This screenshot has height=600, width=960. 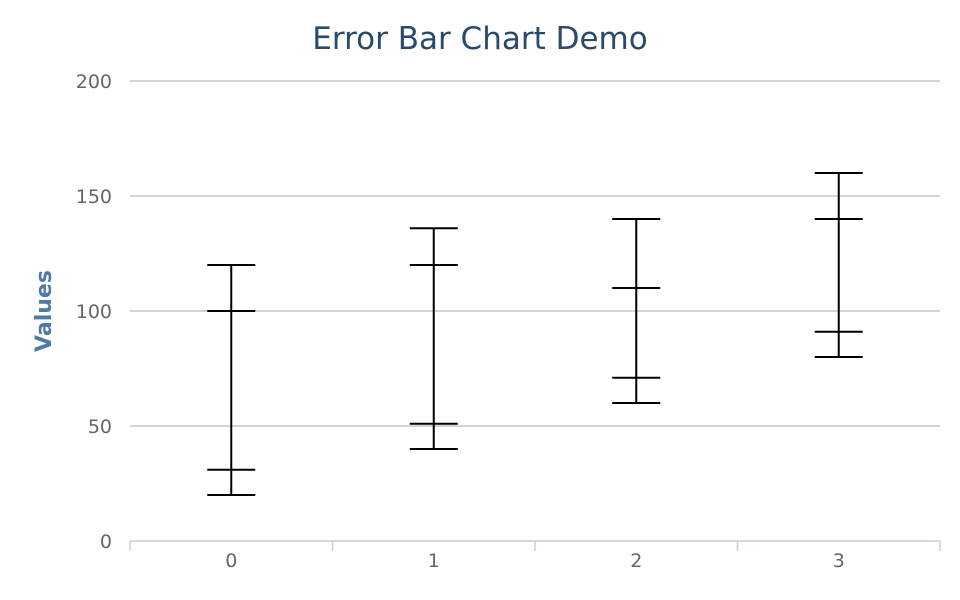 What do you see at coordinates (839, 561) in the screenshot?
I see `x-tick-label: 3` at bounding box center [839, 561].